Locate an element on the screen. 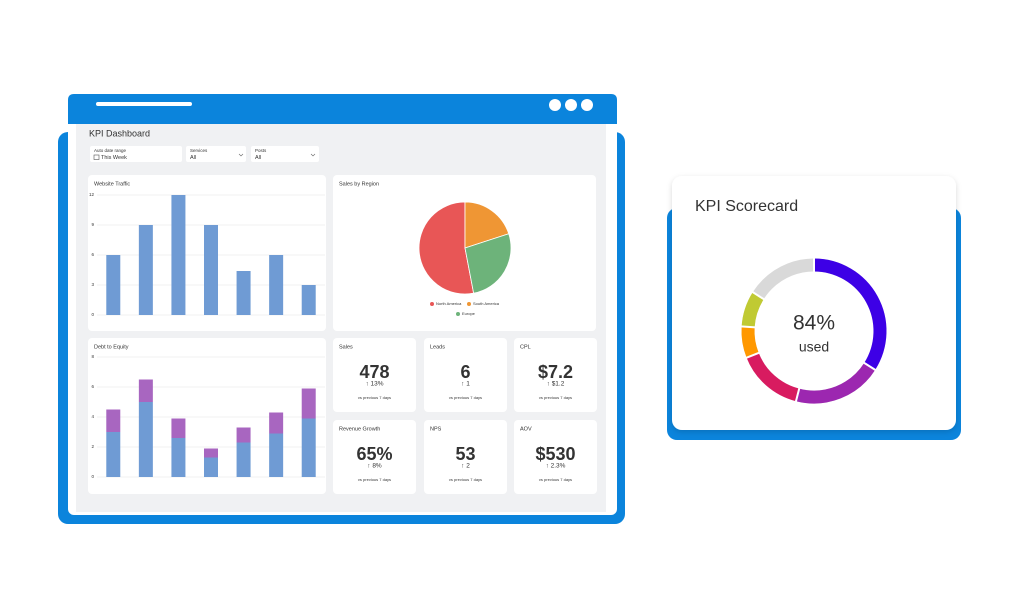 The image size is (1024, 607). filter-label: Services is located at coordinates (199, 150).